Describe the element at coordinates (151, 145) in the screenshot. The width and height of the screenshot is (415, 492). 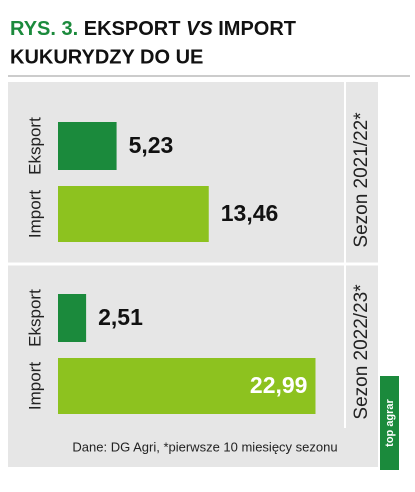
I see `value-label: 5,23` at that location.